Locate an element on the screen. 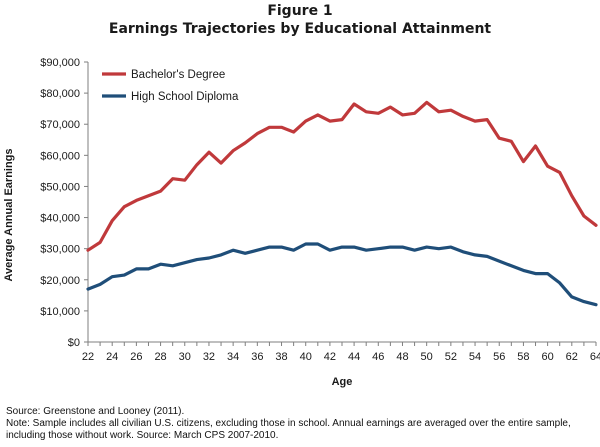  y-tick-label: $10,000 is located at coordinates (60, 312).